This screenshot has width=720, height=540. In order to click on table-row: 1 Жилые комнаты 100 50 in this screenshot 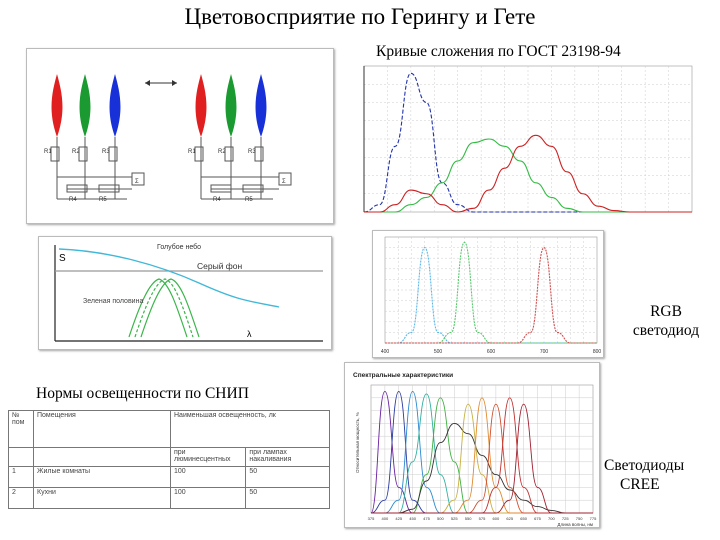, I will do `click(169, 477)`.